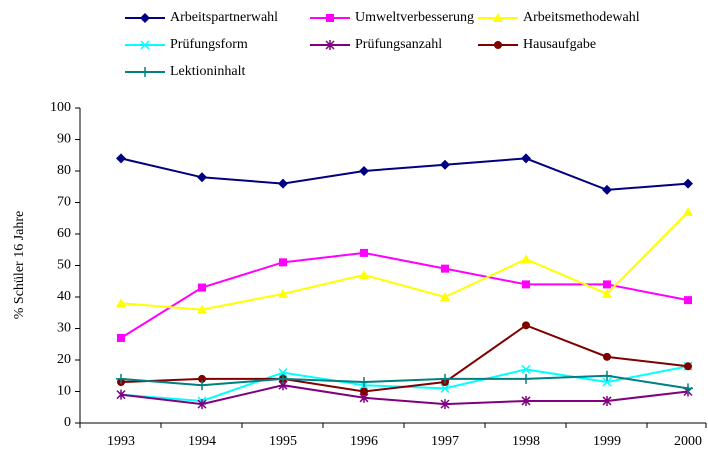 The width and height of the screenshot is (708, 461). What do you see at coordinates (364, 441) in the screenshot?
I see `x-tick-label: 1996` at bounding box center [364, 441].